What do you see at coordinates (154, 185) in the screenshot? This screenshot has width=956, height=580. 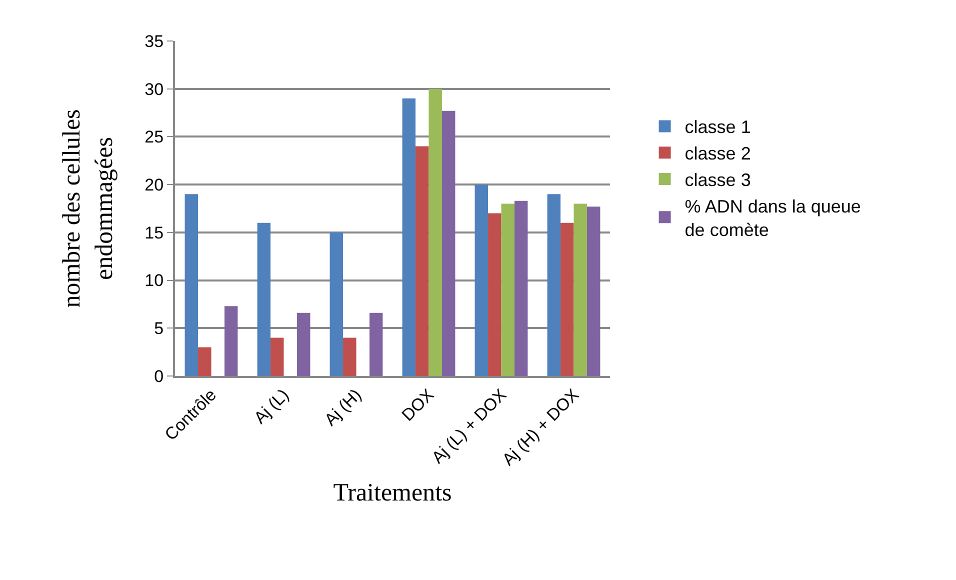 I see `y-tick-label: 20` at bounding box center [154, 185].